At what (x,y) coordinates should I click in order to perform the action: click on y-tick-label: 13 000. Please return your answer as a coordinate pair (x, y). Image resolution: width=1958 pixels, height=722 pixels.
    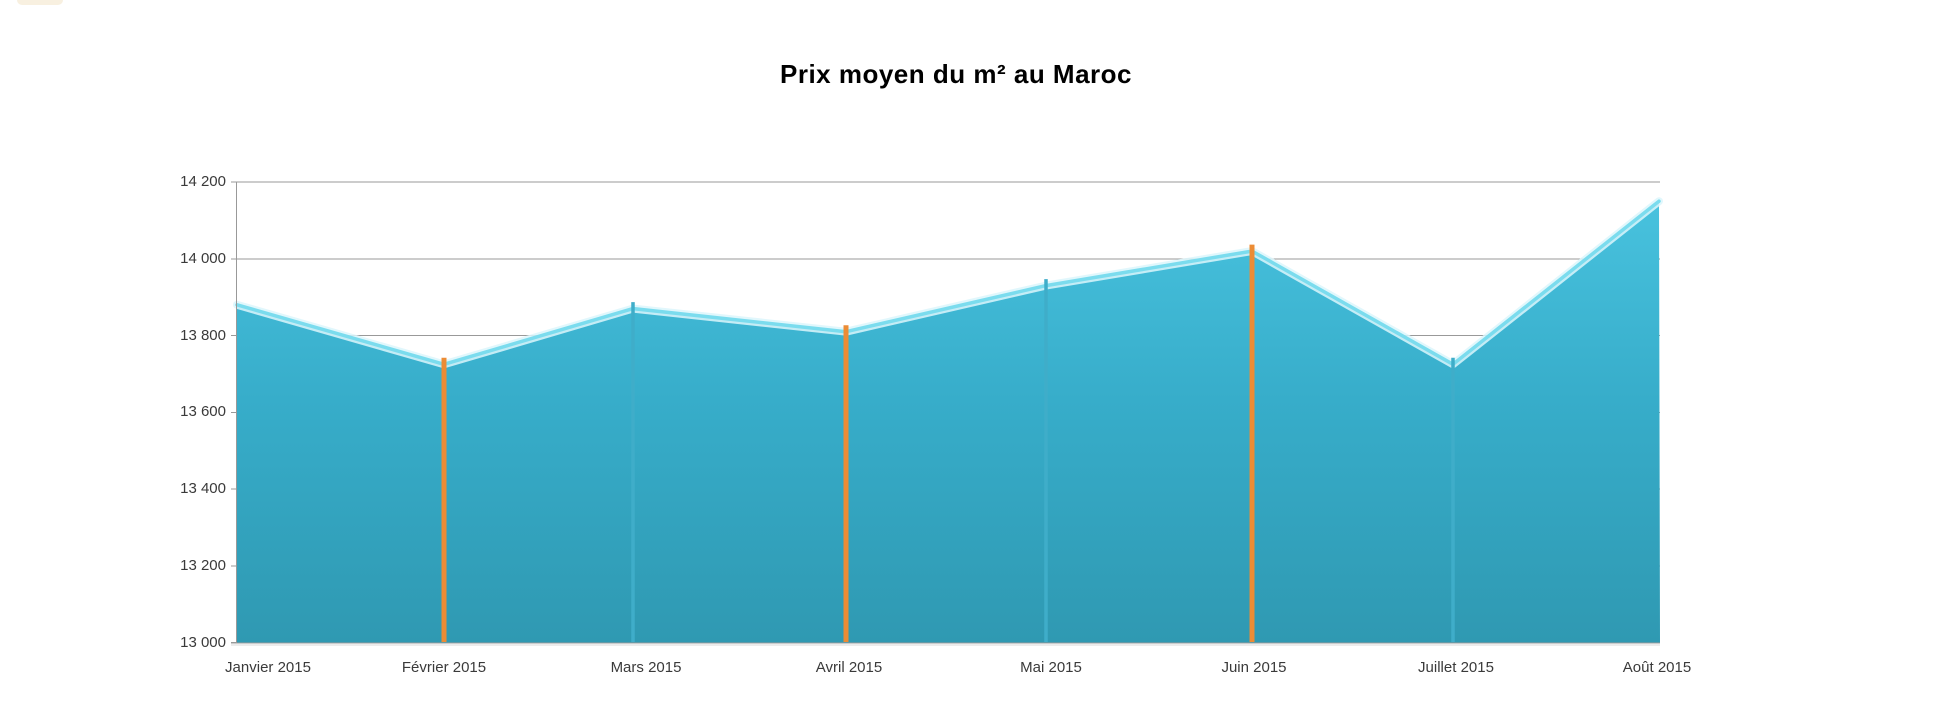
    Looking at the image, I should click on (203, 642).